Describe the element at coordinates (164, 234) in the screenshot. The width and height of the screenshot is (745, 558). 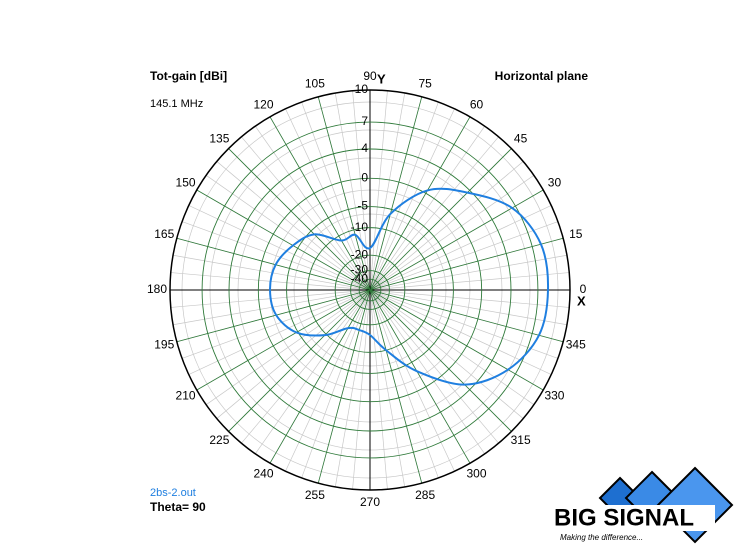
I see `angle-label: 165` at that location.